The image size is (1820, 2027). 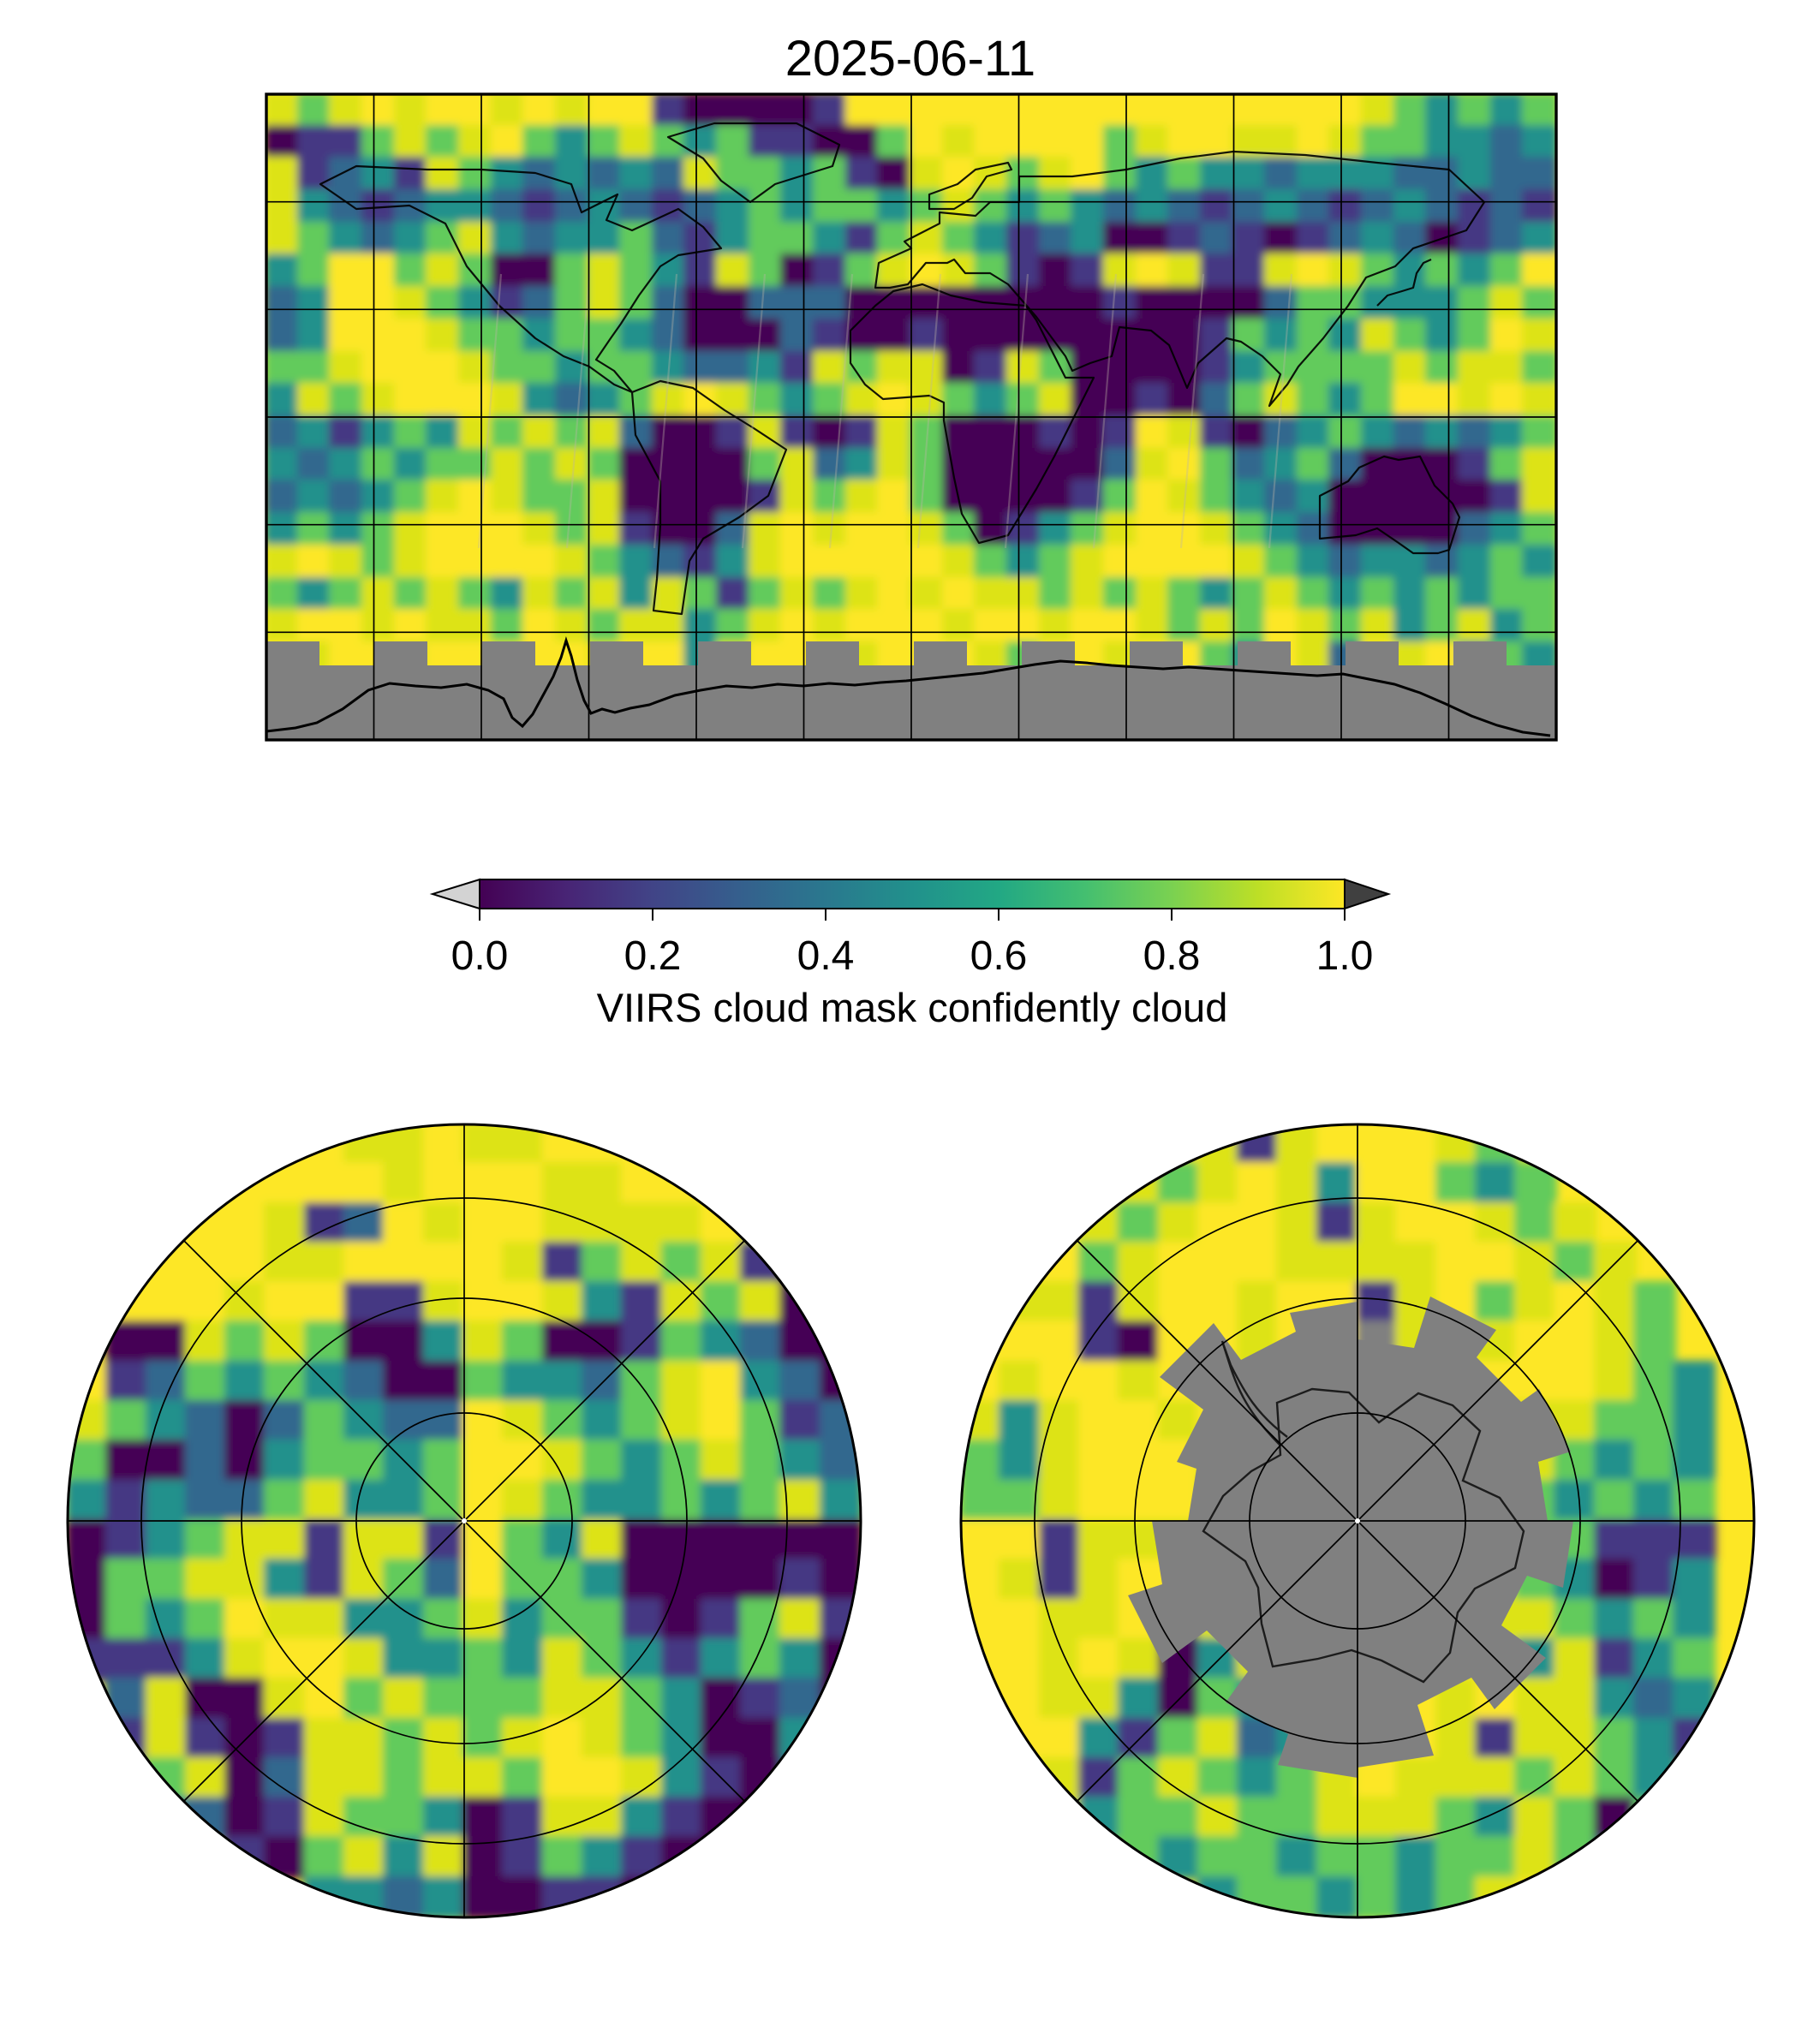 What do you see at coordinates (999, 956) in the screenshot?
I see `svg-text: 0.6` at bounding box center [999, 956].